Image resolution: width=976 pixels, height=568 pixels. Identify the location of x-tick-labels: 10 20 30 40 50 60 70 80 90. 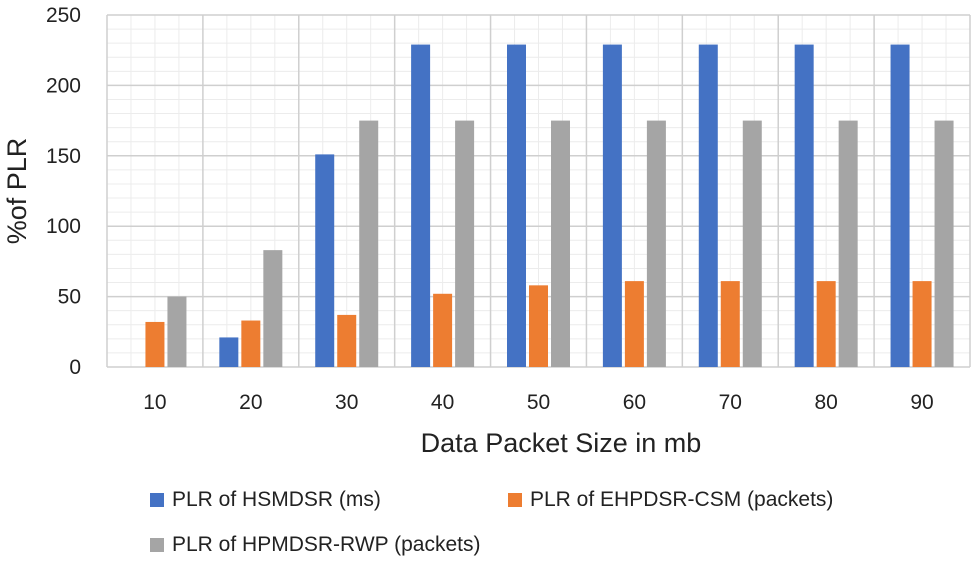
(538, 402).